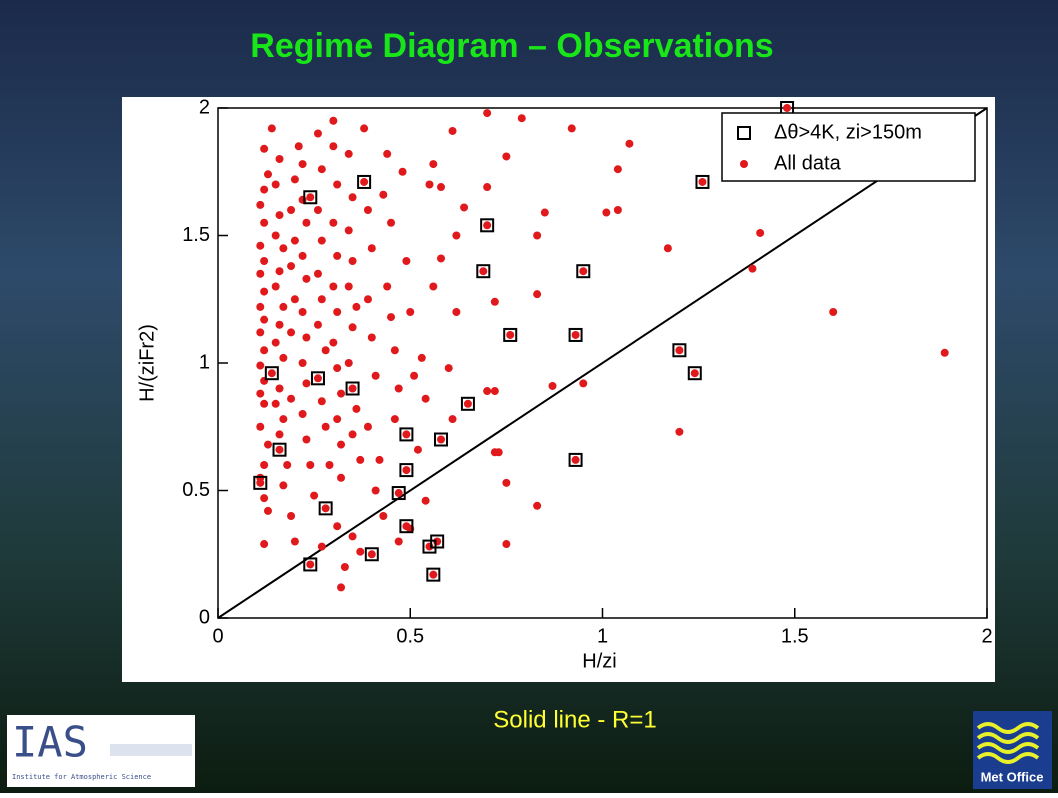 This screenshot has width=1058, height=798. Describe the element at coordinates (808, 163) in the screenshot. I see `legend-label: All data` at that location.